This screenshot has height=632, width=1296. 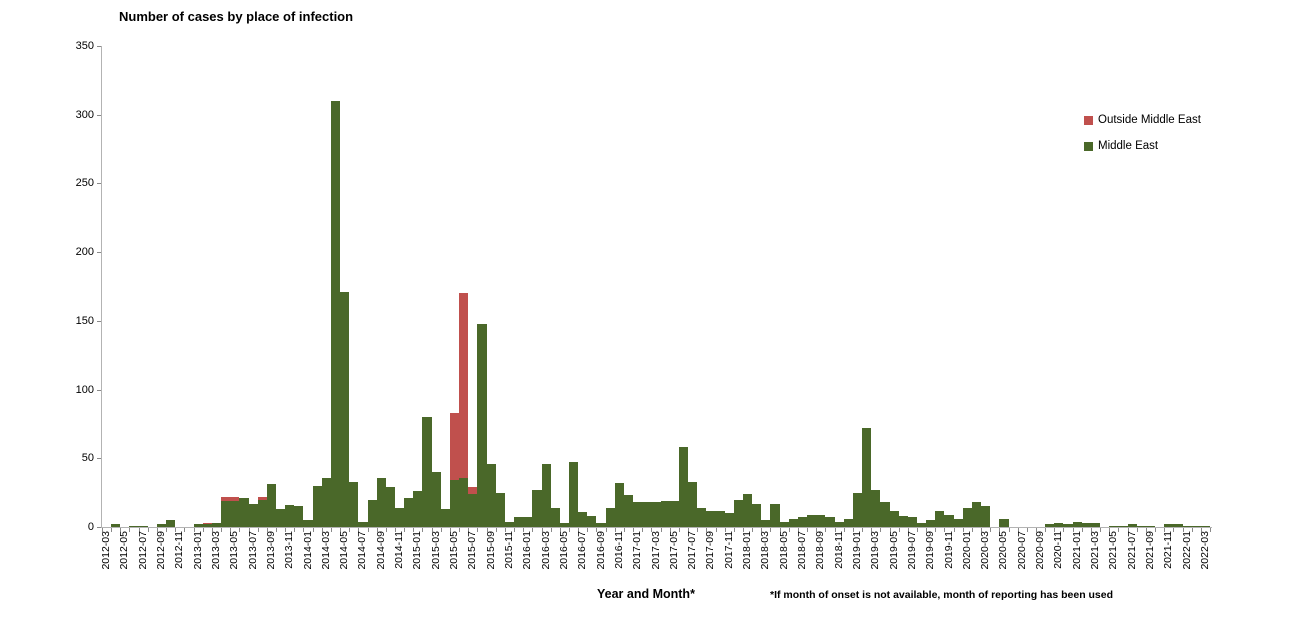 What do you see at coordinates (472, 550) in the screenshot?
I see `x-axis-label: 2015-07` at bounding box center [472, 550].